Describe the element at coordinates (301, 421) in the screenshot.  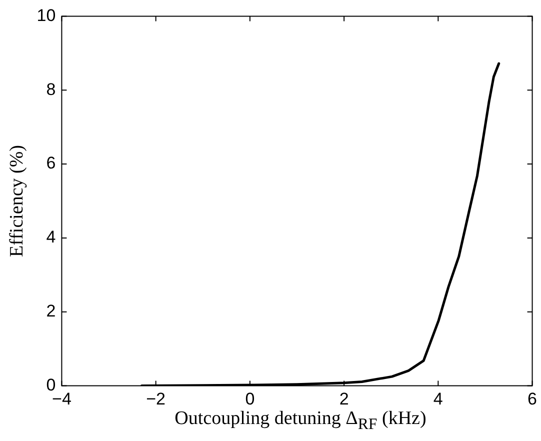
I see `x-axis-title: Outcoupling detuning Δ$_{RF}$ (kHz)` at that location.